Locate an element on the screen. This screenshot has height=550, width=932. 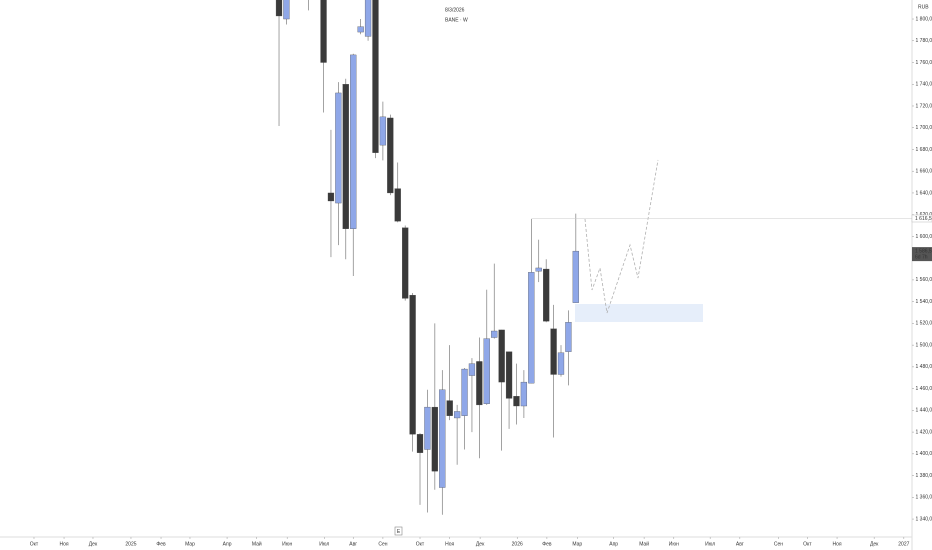
y-tick-label: 1 480,0 is located at coordinates (924, 367).